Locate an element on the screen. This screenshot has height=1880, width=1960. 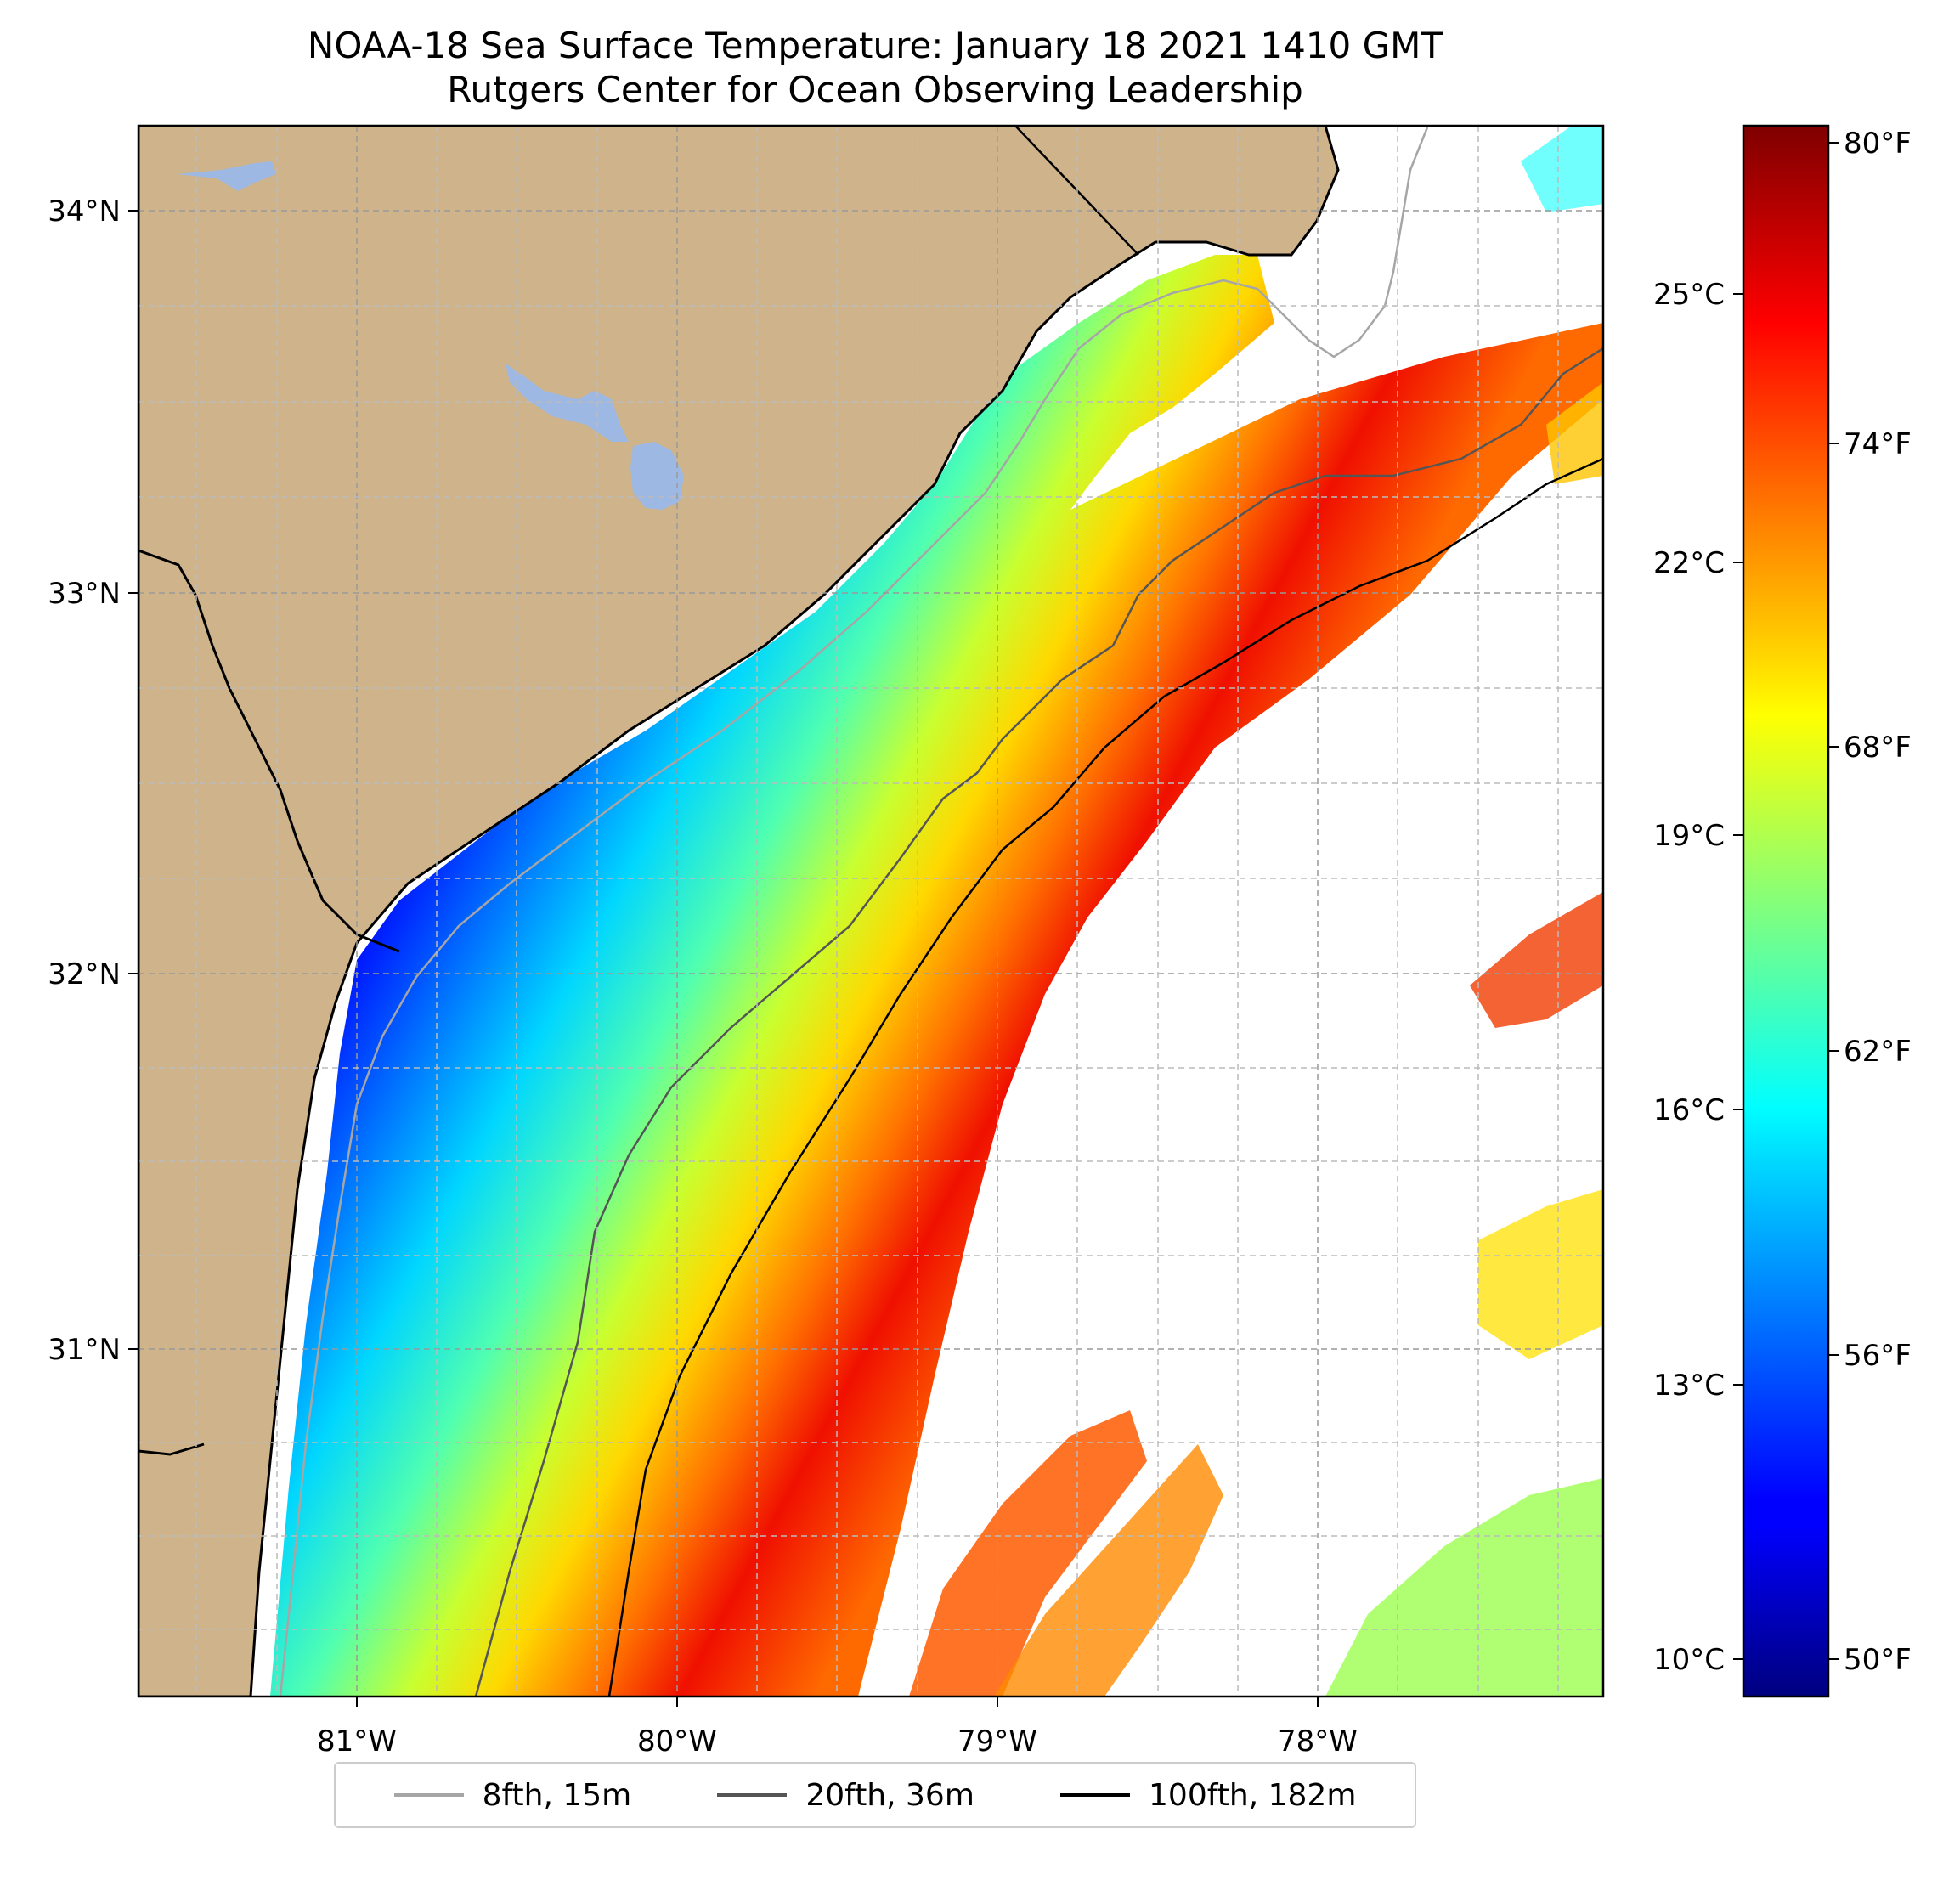
colorbar-c-label: 10°C is located at coordinates (1689, 1660).